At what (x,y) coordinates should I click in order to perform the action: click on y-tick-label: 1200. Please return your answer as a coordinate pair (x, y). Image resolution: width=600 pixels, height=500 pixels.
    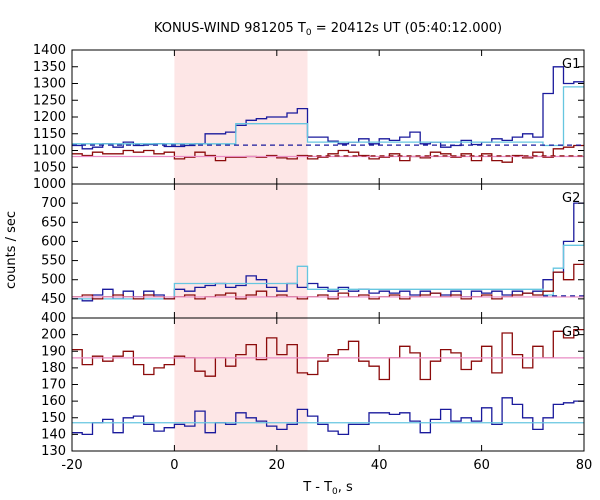
    Looking at the image, I should click on (49, 117).